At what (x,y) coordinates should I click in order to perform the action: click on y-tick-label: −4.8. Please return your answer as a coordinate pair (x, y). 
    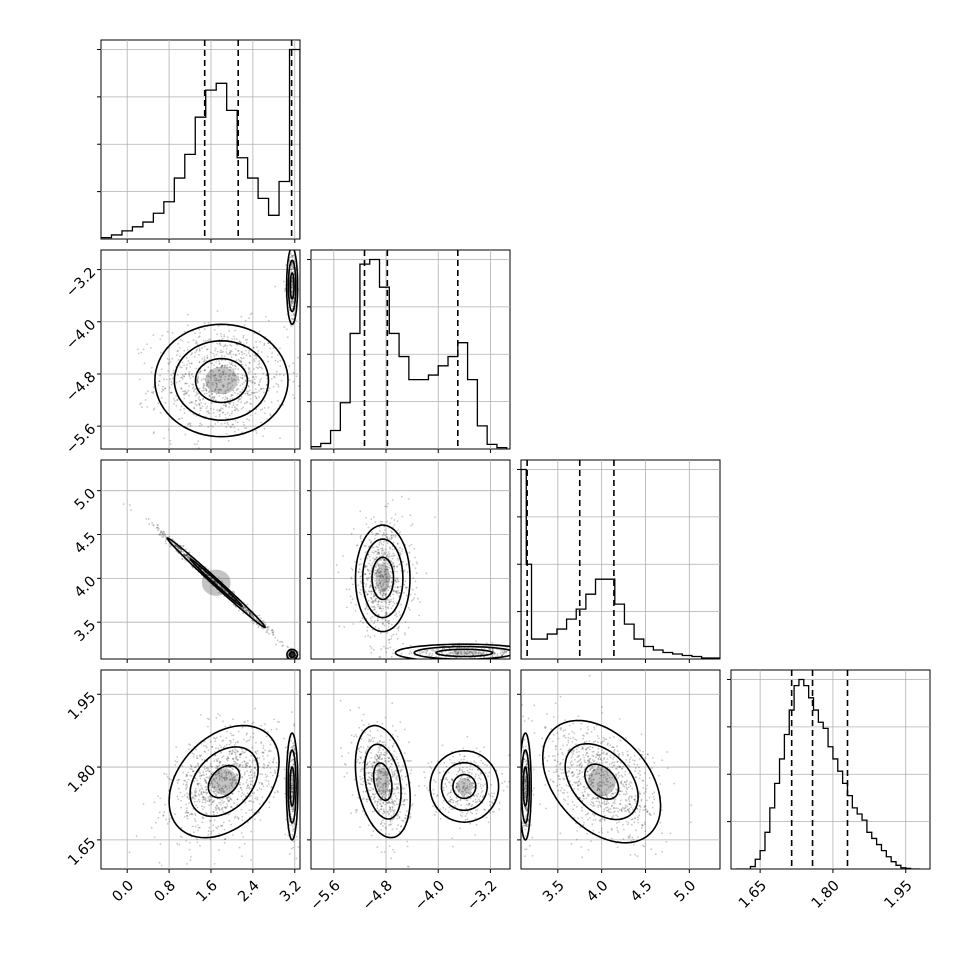
    Looking at the image, I should click on (81, 387).